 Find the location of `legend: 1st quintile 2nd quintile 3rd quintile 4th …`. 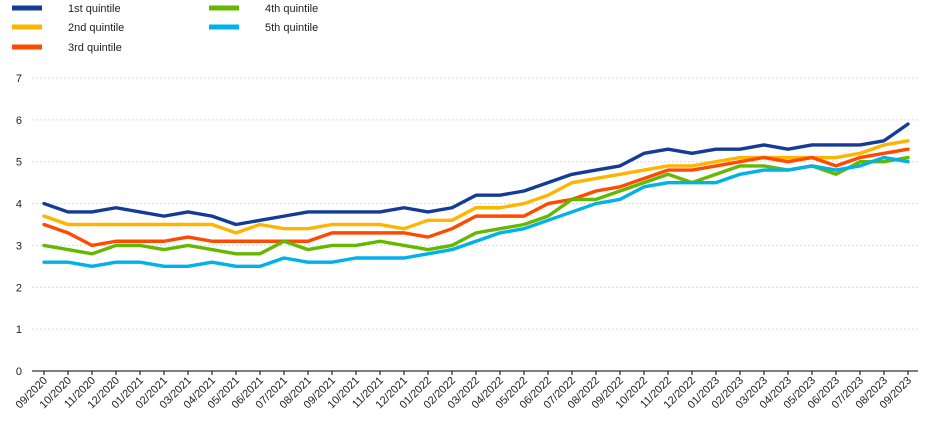

legend: 1st quintile 2nd quintile 3rd quintile 4th … is located at coordinates (165, 28).